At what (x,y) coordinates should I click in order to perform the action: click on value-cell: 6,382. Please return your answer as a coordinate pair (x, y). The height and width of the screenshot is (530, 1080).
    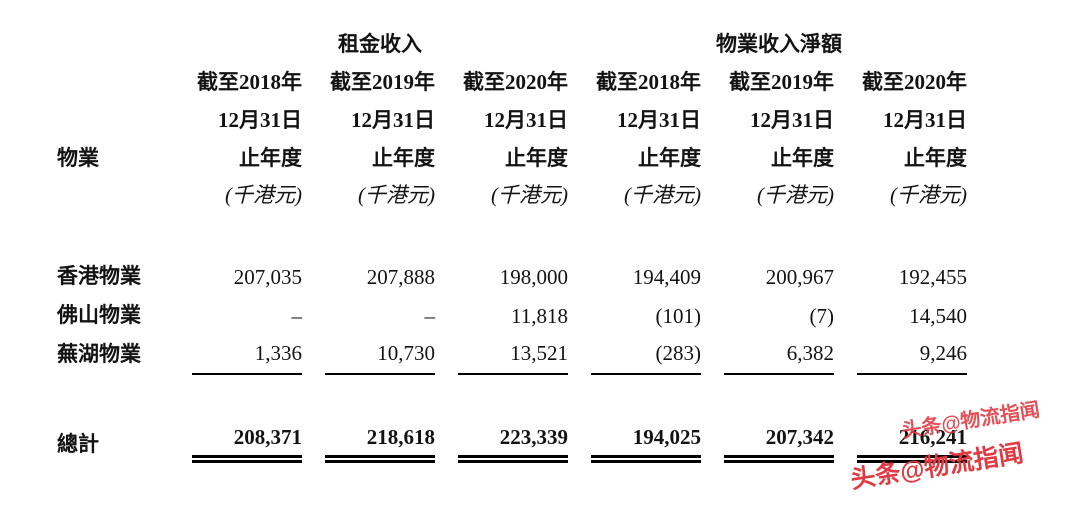
    Looking at the image, I should click on (779, 355).